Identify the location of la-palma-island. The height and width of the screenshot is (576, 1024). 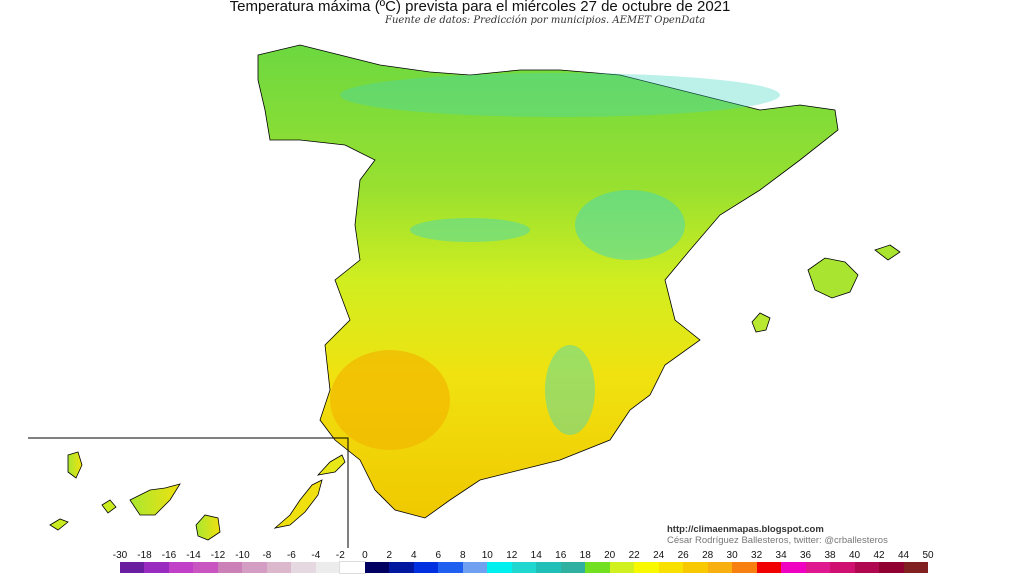
(75, 465).